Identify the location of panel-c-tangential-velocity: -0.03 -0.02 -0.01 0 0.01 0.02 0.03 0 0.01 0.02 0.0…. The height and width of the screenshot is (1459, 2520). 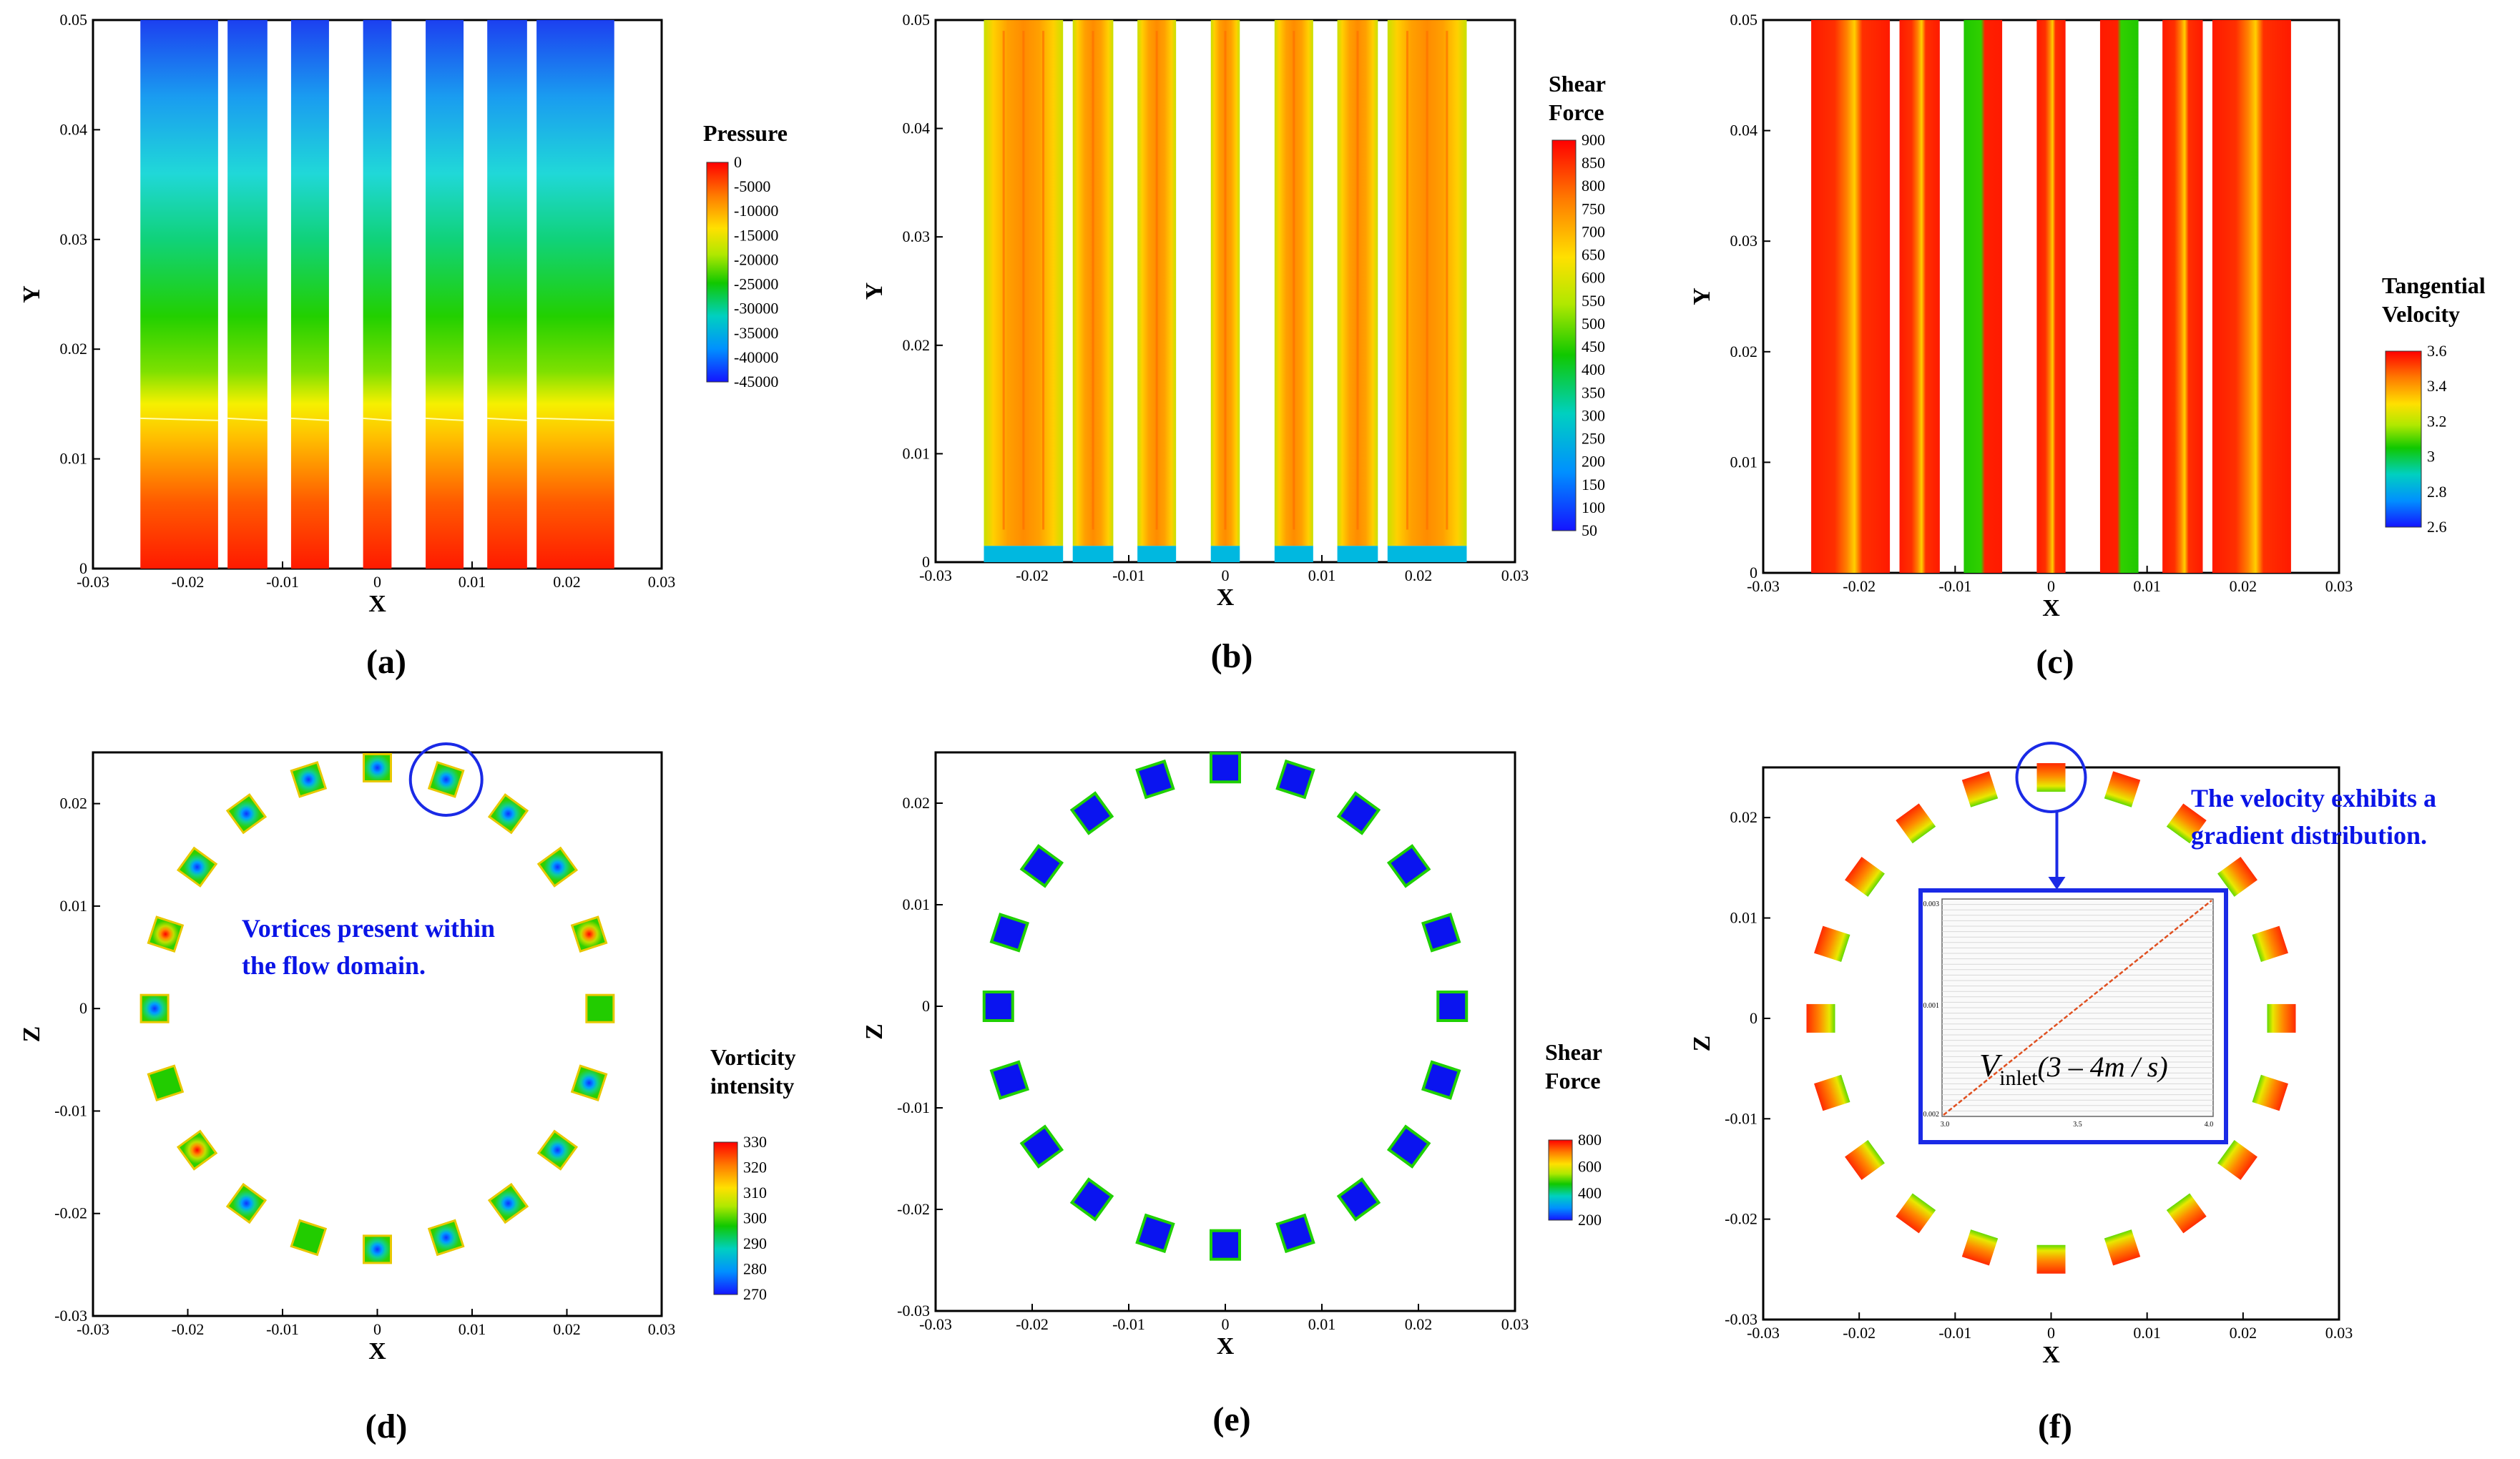
(2087, 317).